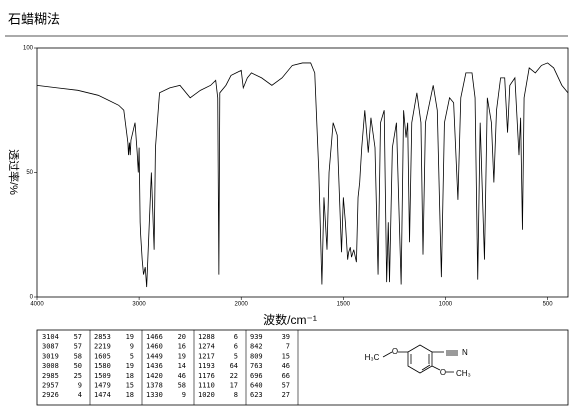 Image resolution: width=570 pixels, height=417 pixels. What do you see at coordinates (28, 49) in the screenshot?
I see `y-tick-label: 100` at bounding box center [28, 49].